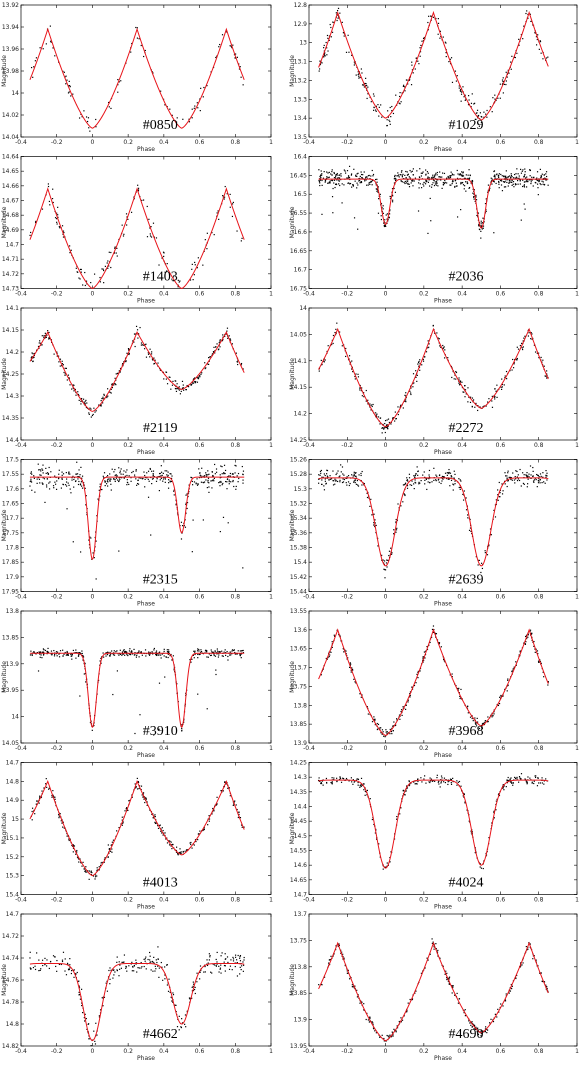 The width and height of the screenshot is (581, 1077). Describe the element at coordinates (301, 743) in the screenshot. I see `y-tick-label: 13.9` at that location.